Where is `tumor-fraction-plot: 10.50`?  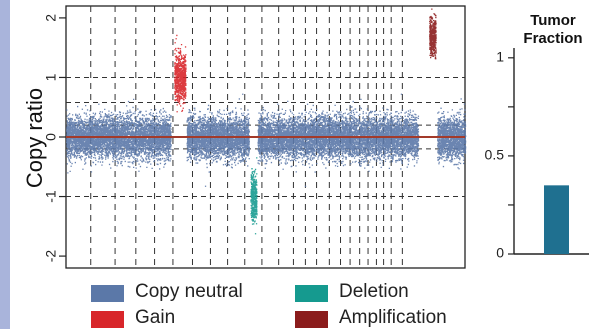 tumor-fraction-plot: 10.50 is located at coordinates (537, 154).